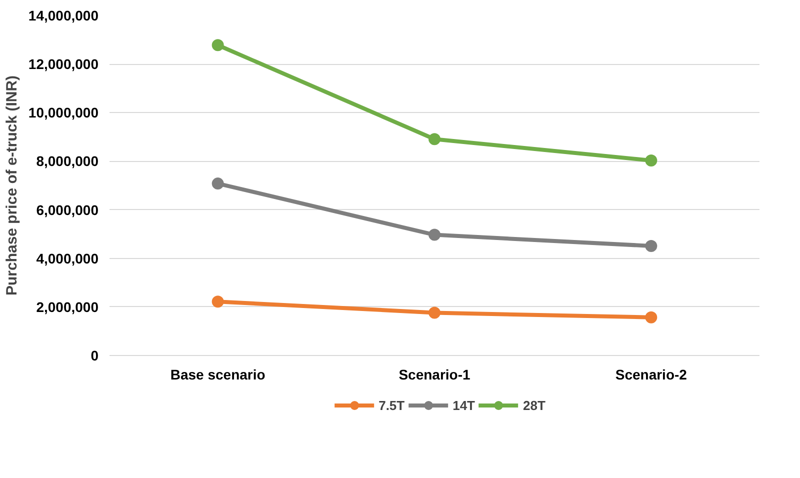 The height and width of the screenshot is (478, 800). I want to click on y-tick-label: 10,000,000, so click(63, 112).